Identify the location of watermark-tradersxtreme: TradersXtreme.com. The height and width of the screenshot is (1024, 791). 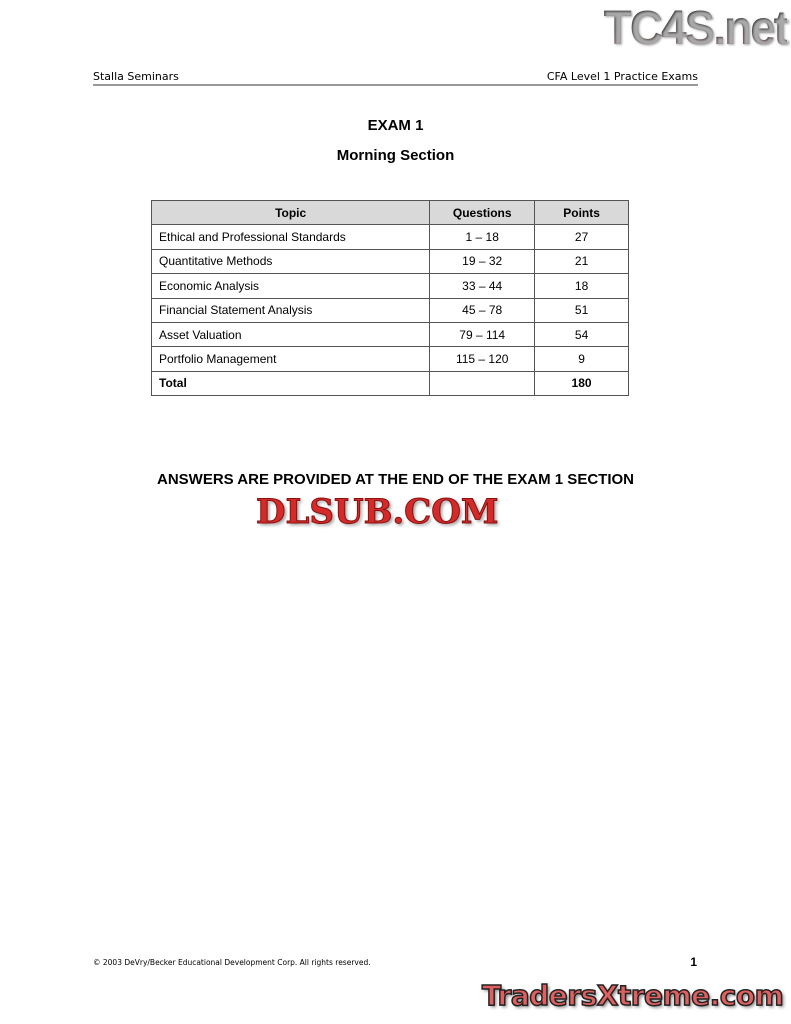
(632, 995).